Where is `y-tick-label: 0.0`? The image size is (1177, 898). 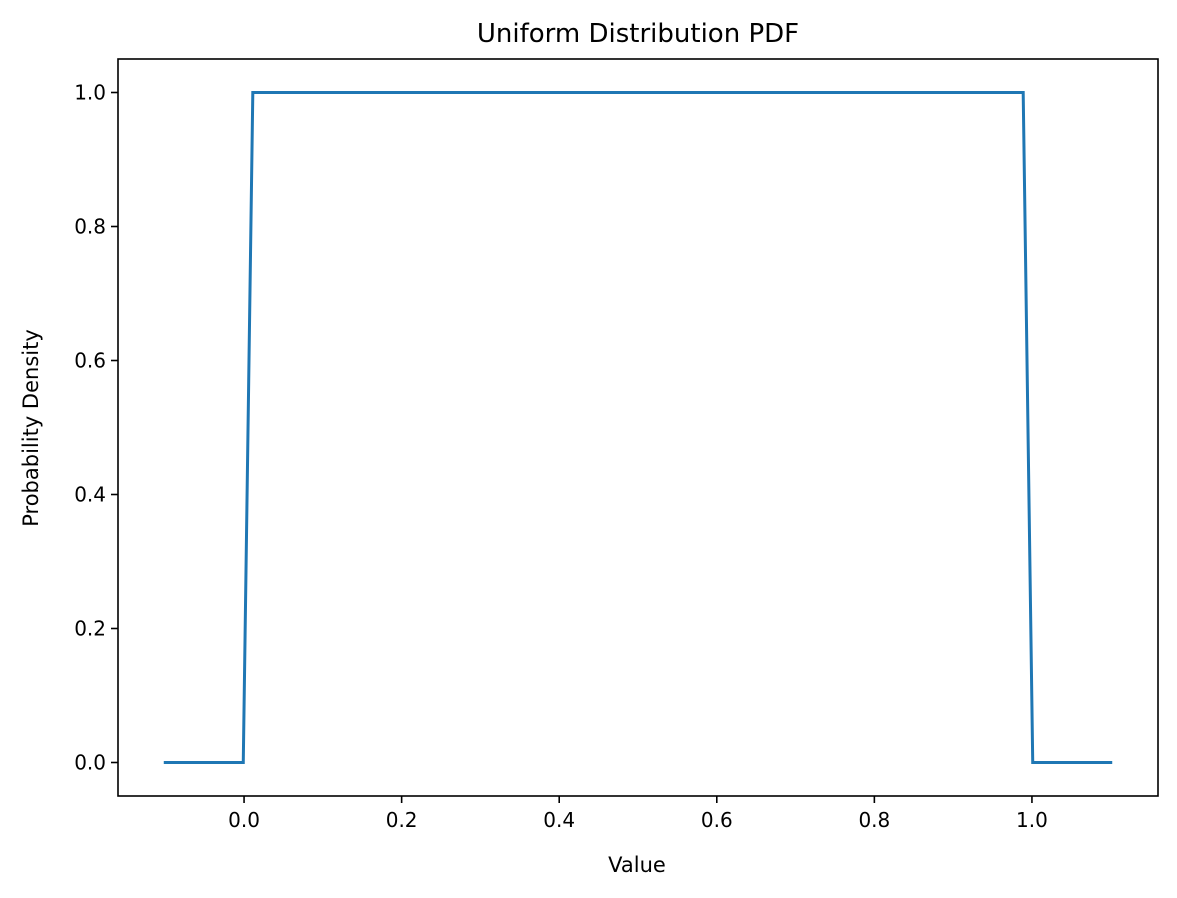 y-tick-label: 0.0 is located at coordinates (90, 763).